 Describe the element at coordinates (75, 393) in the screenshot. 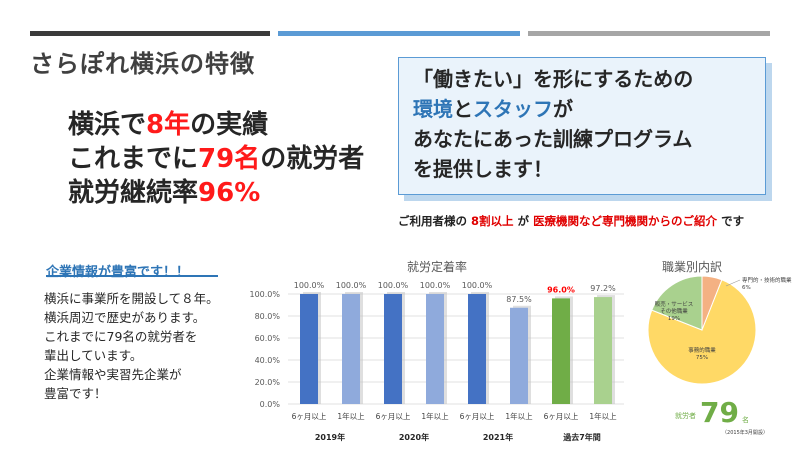

I see `company-info-line: 豊富です！` at that location.